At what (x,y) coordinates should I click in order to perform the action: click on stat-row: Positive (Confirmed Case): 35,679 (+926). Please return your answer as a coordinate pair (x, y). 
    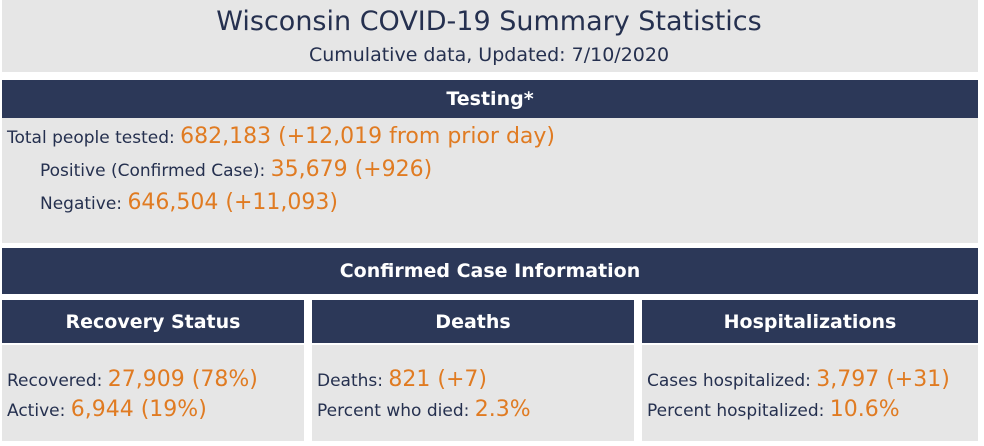
    Looking at the image, I should click on (236, 170).